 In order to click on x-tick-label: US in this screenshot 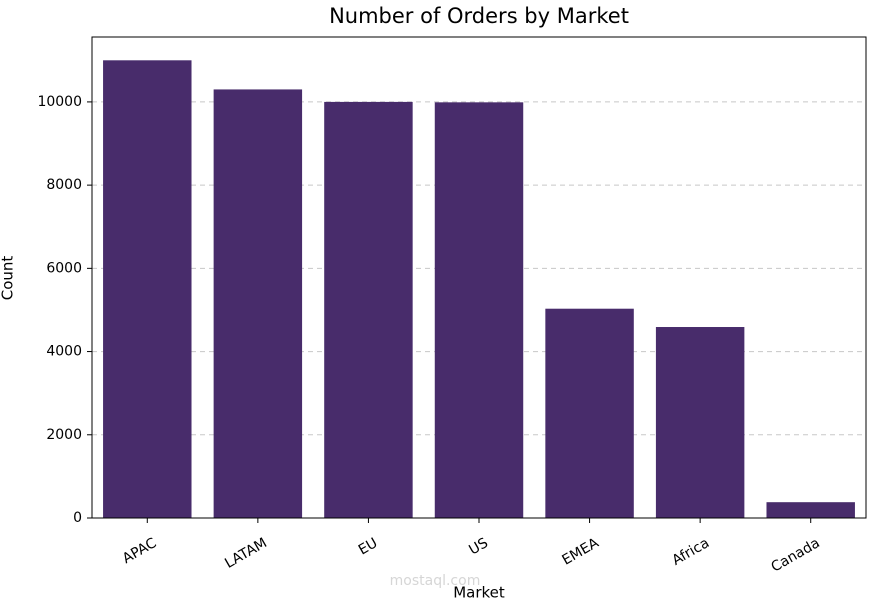, I will do `click(478, 546)`.